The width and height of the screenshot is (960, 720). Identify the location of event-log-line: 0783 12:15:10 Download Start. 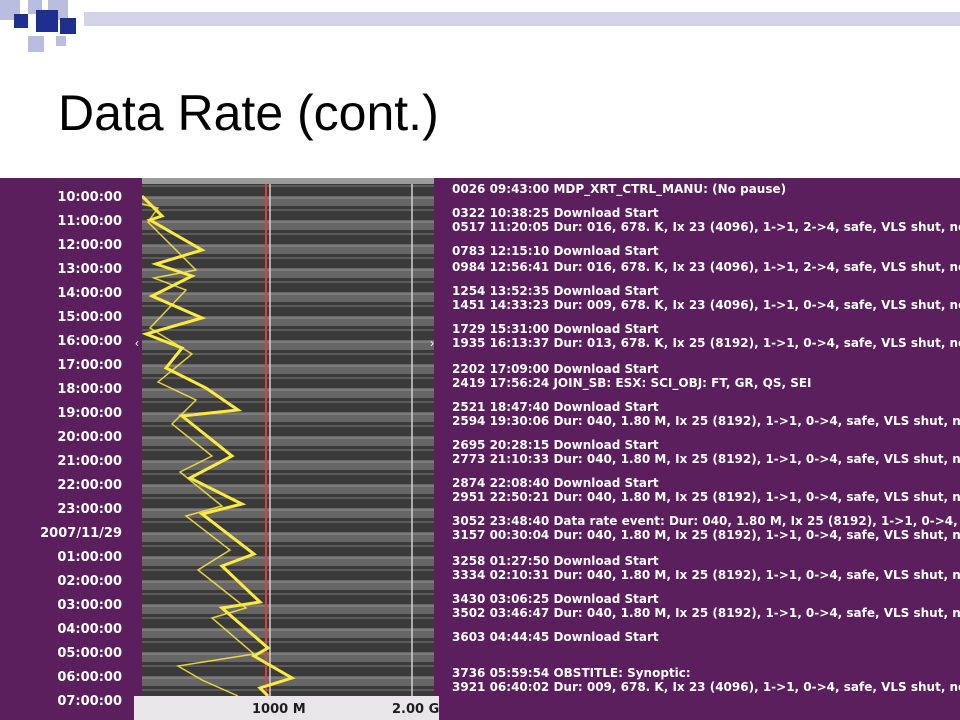
(555, 251).